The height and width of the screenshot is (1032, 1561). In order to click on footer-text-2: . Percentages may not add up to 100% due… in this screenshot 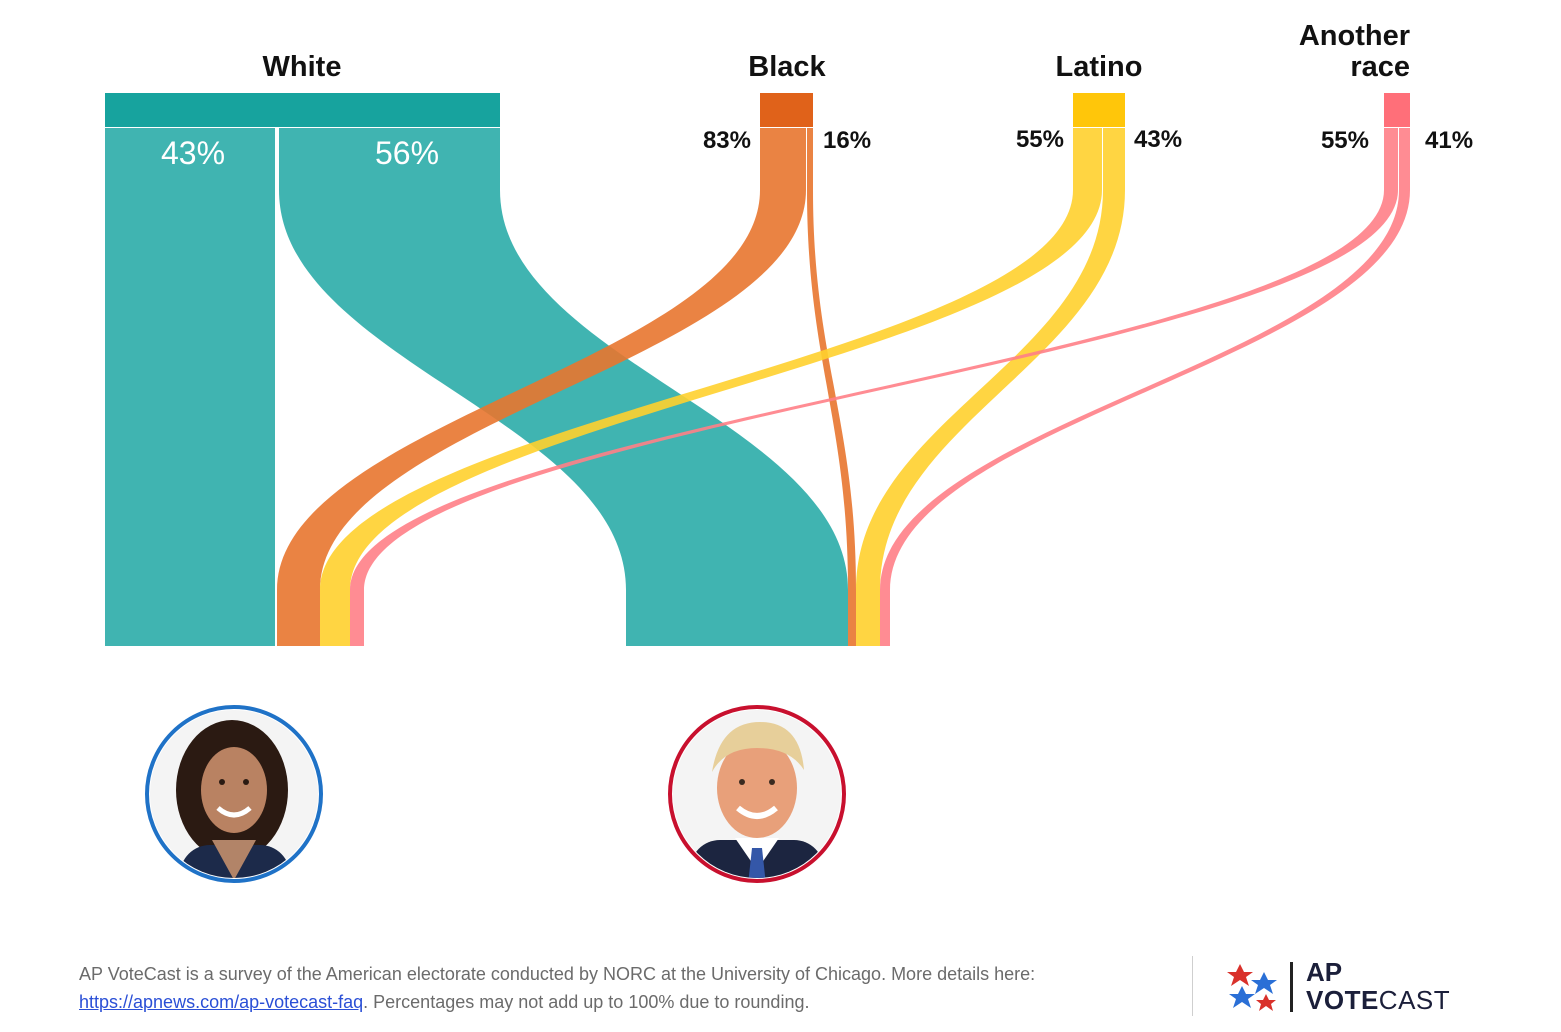, I will do `click(586, 1002)`.